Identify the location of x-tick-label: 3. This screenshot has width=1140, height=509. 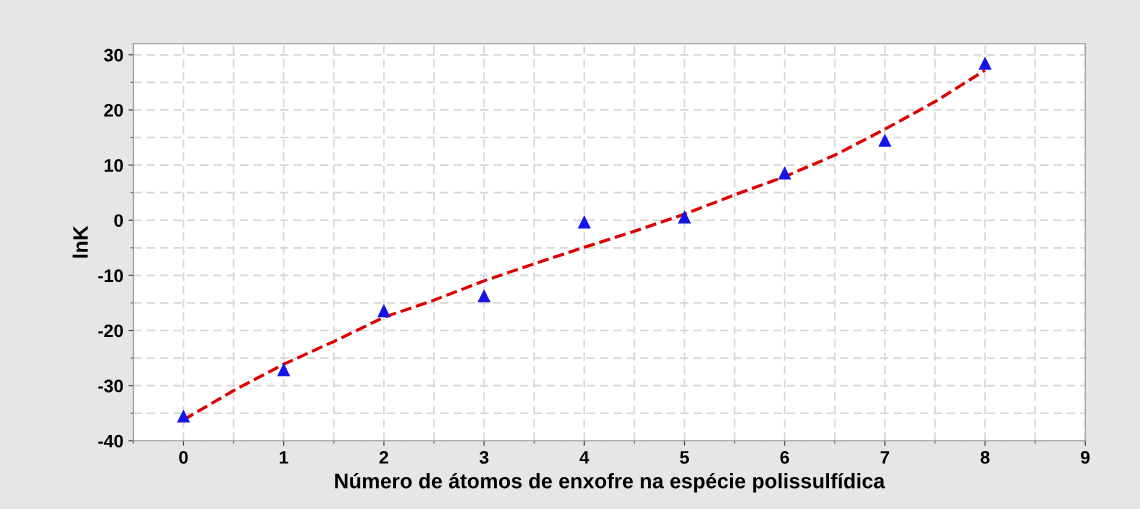
(484, 457).